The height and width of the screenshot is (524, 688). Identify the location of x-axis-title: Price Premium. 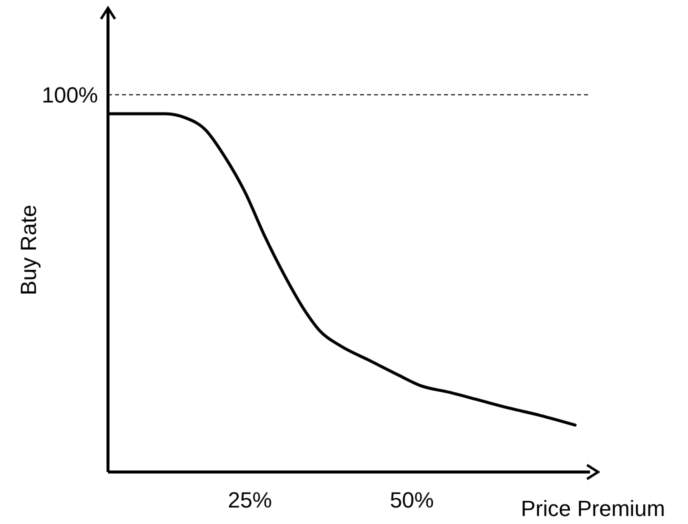
(593, 508).